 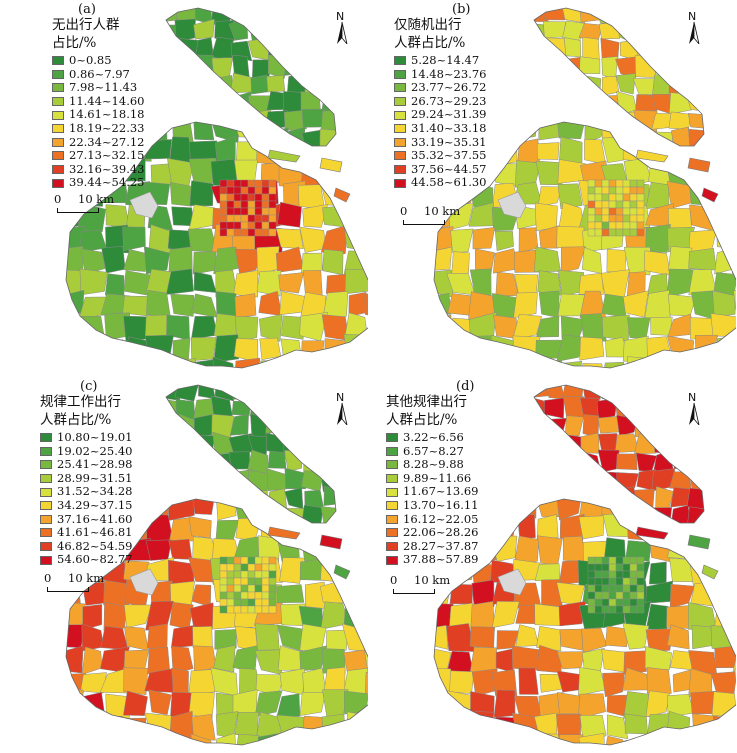 I want to click on mainland-outline, so click(x=584, y=245).